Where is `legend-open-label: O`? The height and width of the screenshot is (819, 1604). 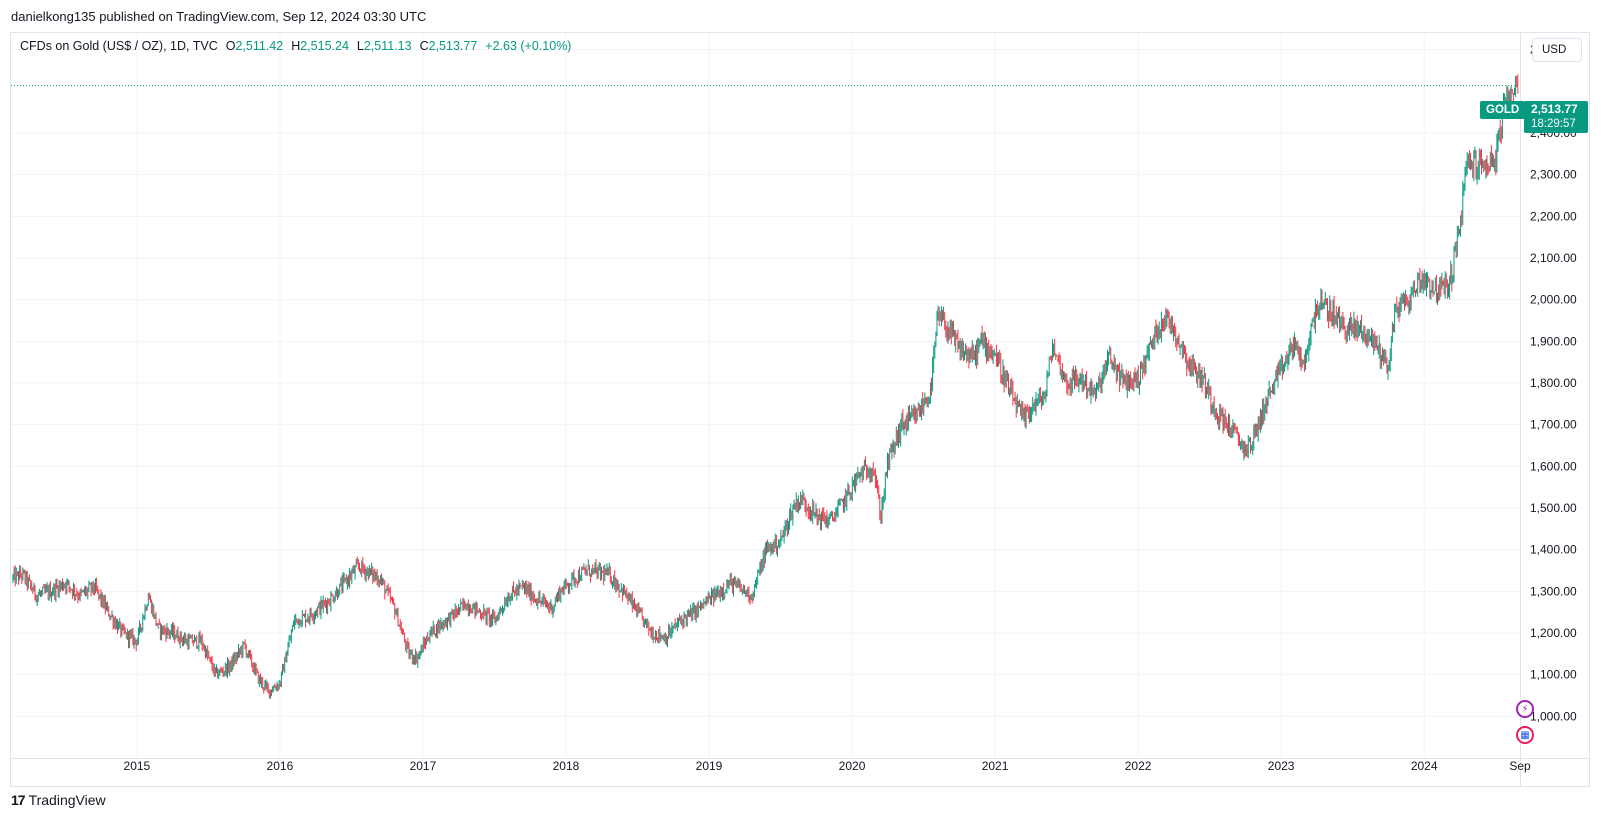
legend-open-label: O is located at coordinates (230, 46).